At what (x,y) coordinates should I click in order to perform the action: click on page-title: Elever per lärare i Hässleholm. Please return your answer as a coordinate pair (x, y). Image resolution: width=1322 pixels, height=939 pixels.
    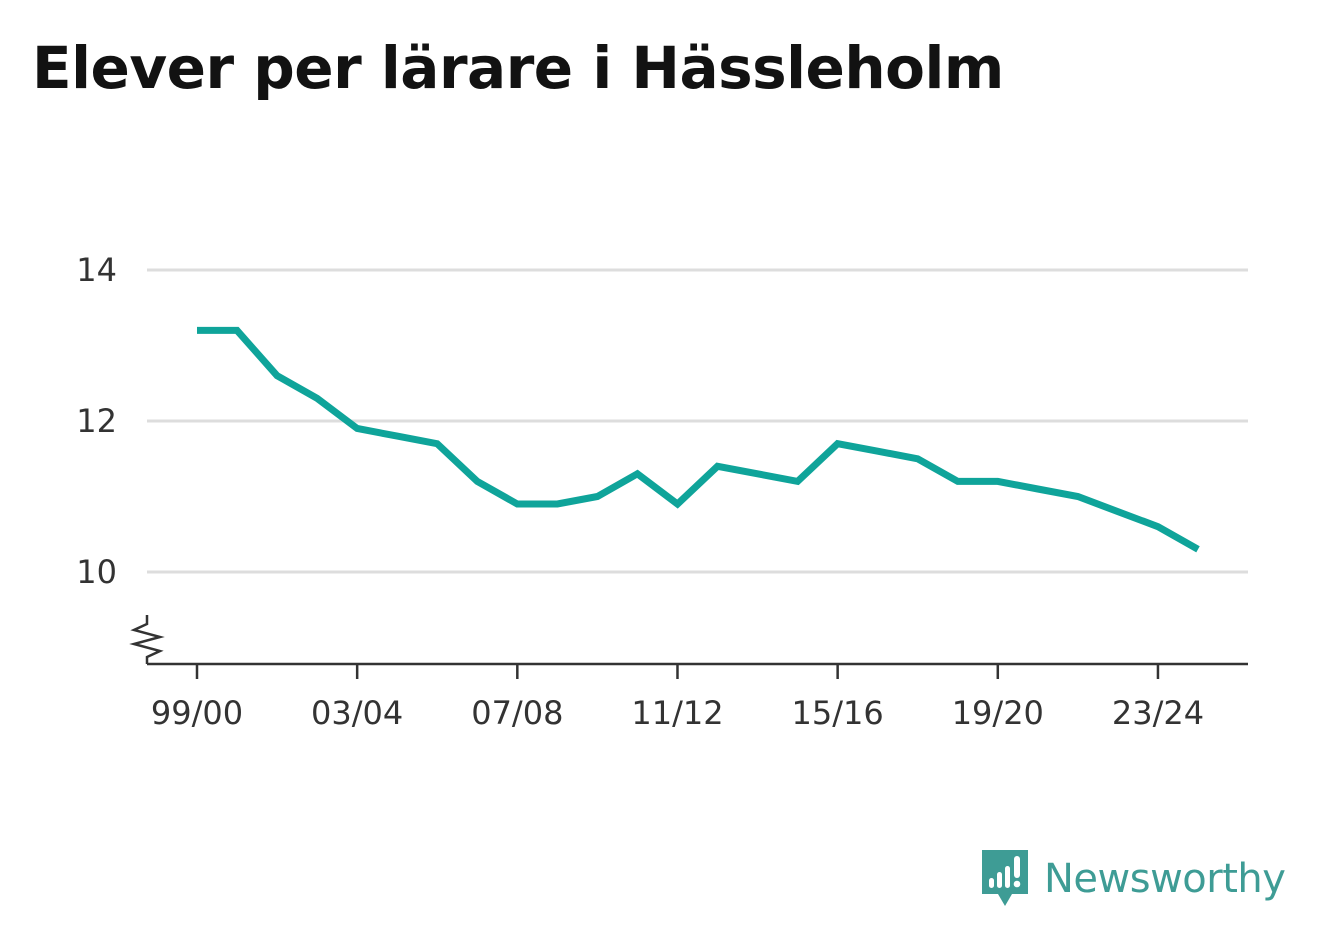
    Looking at the image, I should click on (518, 68).